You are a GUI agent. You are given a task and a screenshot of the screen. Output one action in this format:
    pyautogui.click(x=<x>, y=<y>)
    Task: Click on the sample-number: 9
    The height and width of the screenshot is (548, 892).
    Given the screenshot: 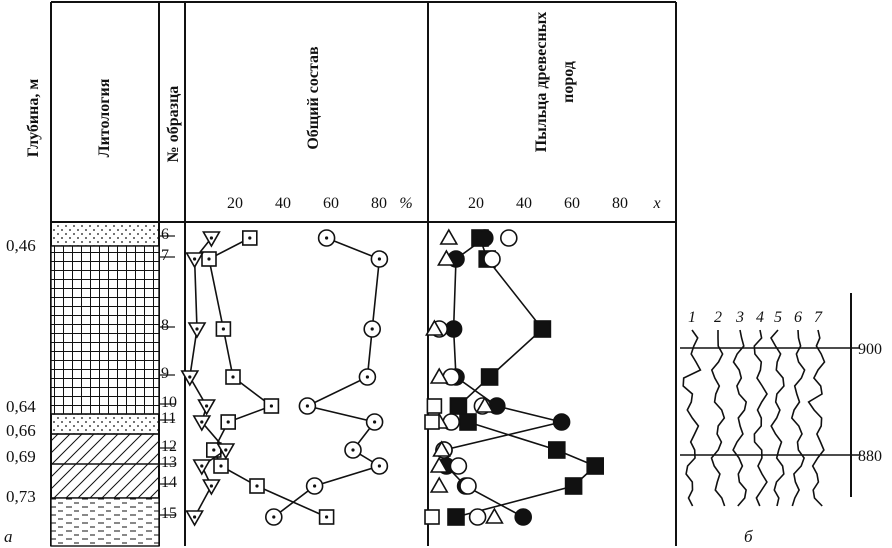 What is the action you would take?
    pyautogui.click(x=165, y=373)
    